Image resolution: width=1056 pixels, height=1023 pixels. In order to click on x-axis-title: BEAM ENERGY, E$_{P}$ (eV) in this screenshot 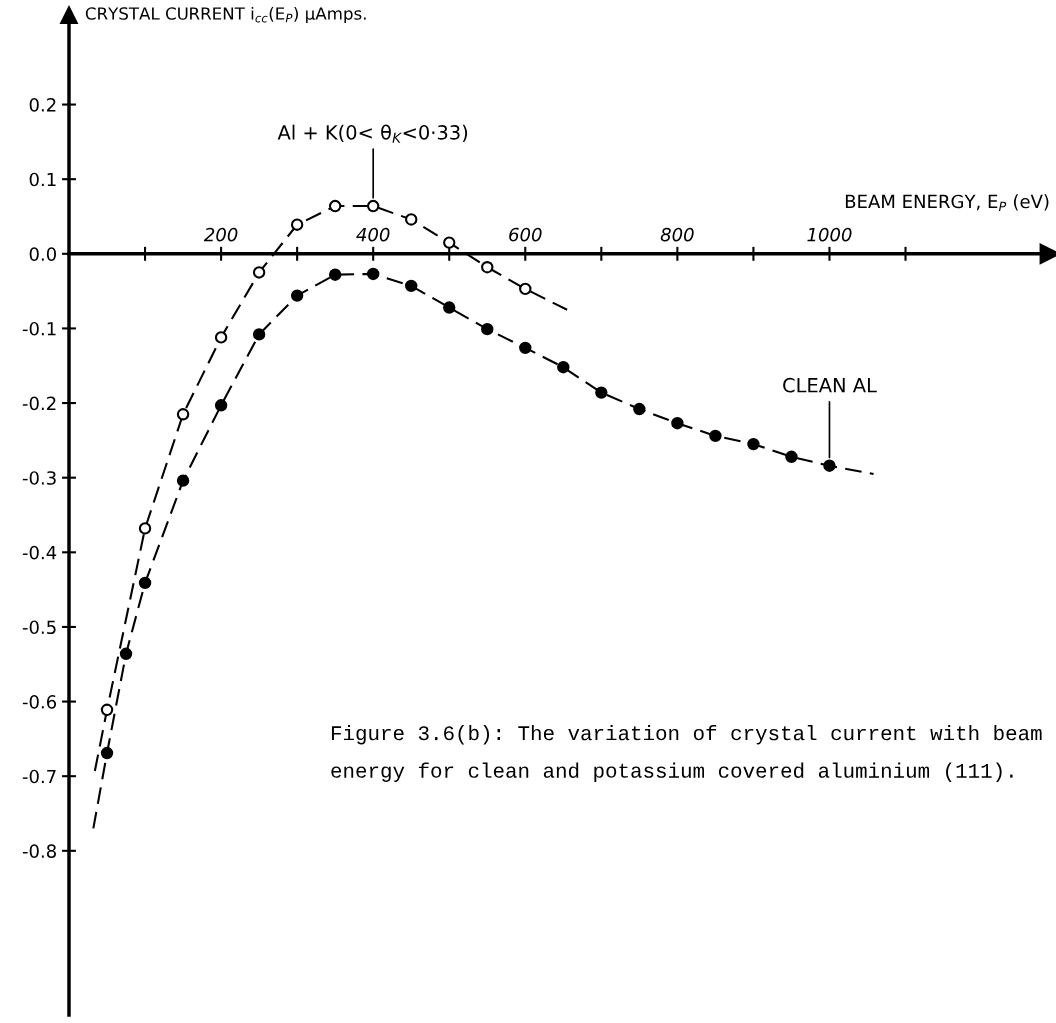, I will do `click(947, 202)`.